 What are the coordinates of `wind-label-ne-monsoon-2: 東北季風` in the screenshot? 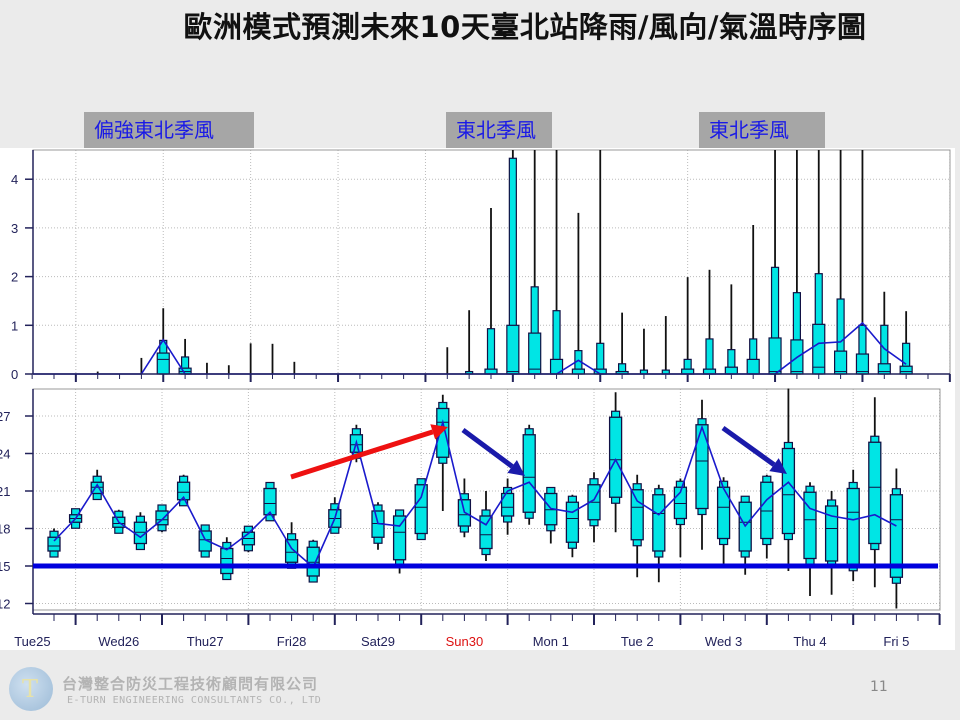 It's located at (762, 130).